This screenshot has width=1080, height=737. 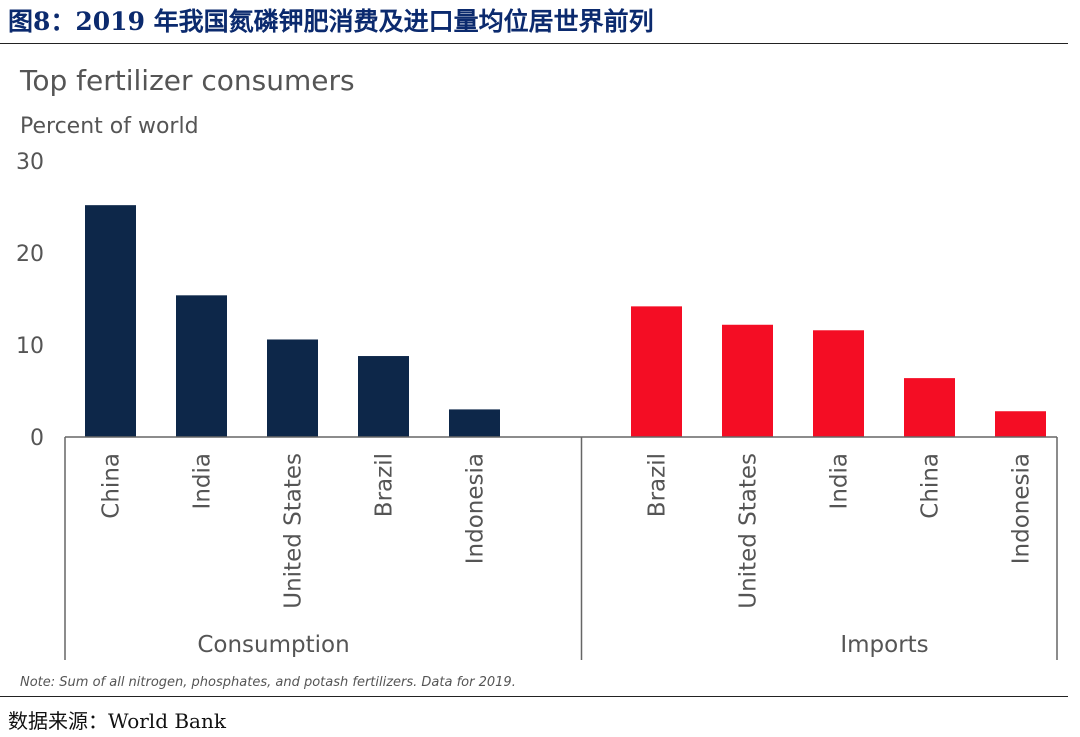 What do you see at coordinates (273, 645) in the screenshot?
I see `group-label-consumption: Consumption` at bounding box center [273, 645].